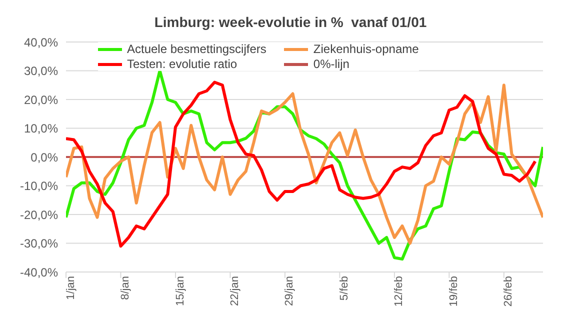 This screenshot has height=332, width=581. What do you see at coordinates (196, 49) in the screenshot?
I see `legend-label: Actuele besmettingscijfers` at bounding box center [196, 49].